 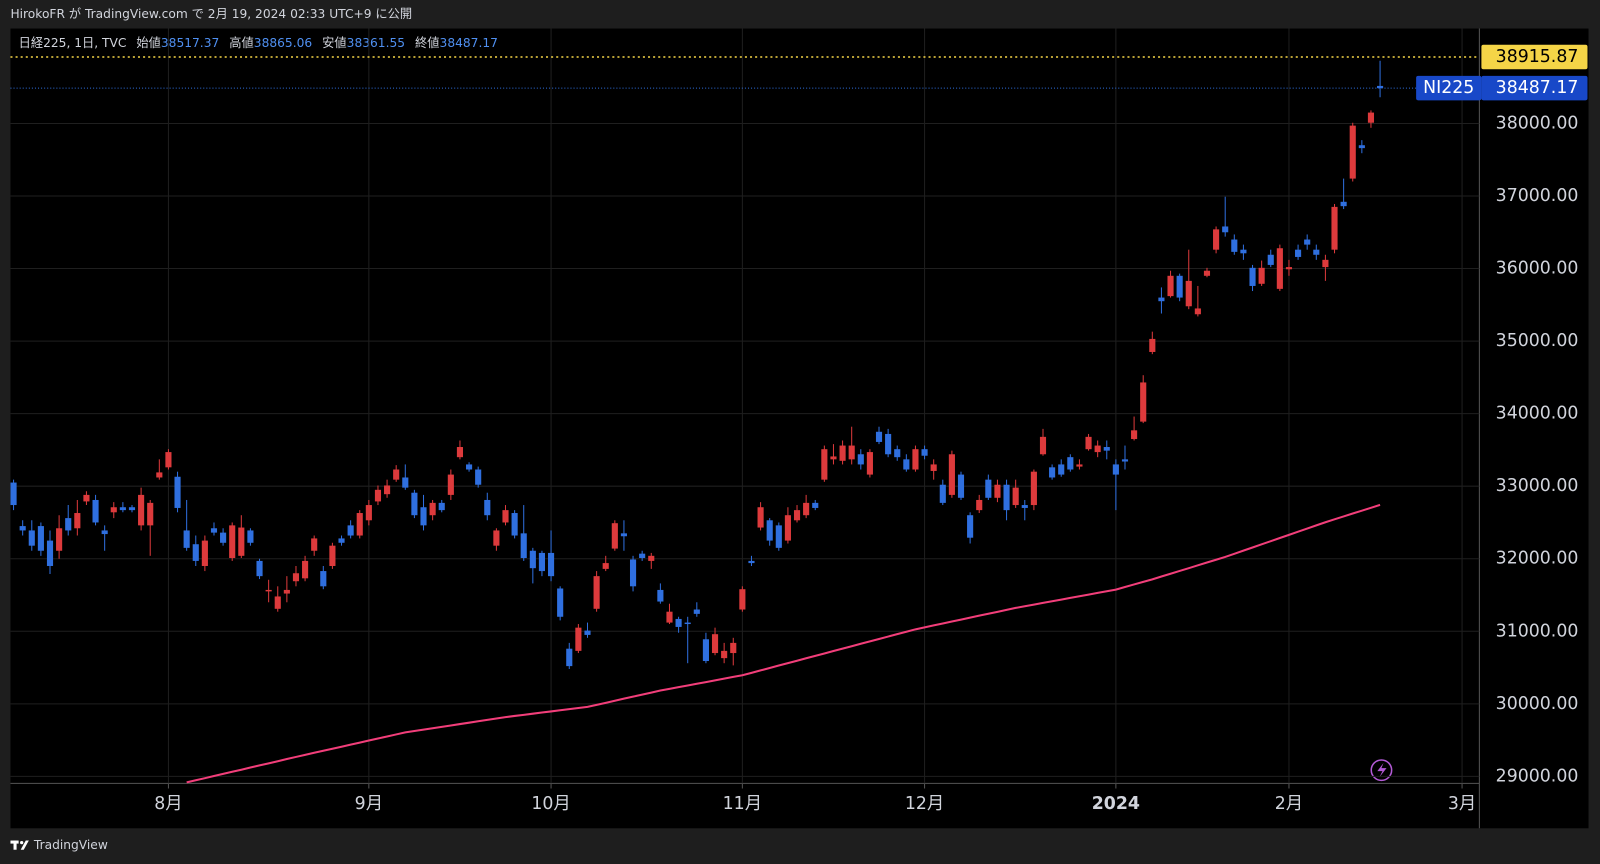 I want to click on last-price-label: 38487.17, so click(x=1537, y=88).